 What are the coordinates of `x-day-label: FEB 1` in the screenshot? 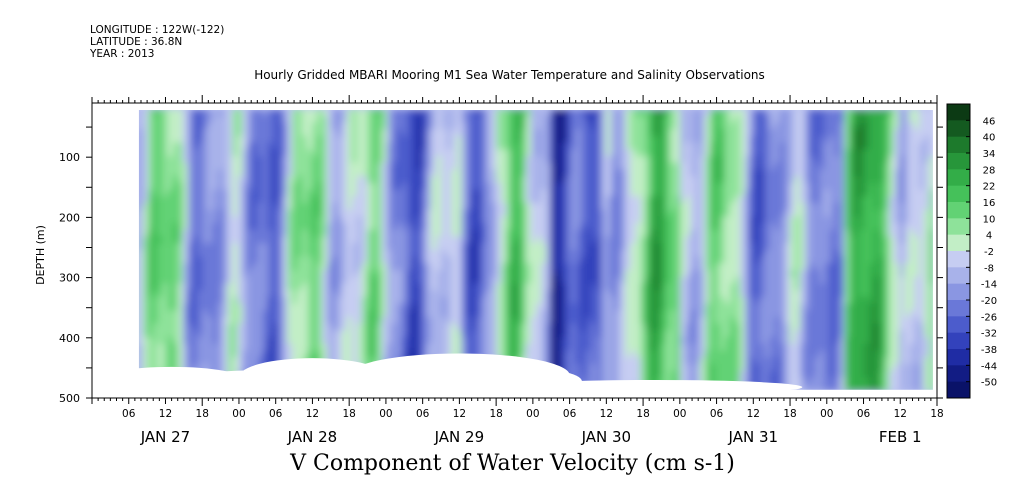 It's located at (900, 437).